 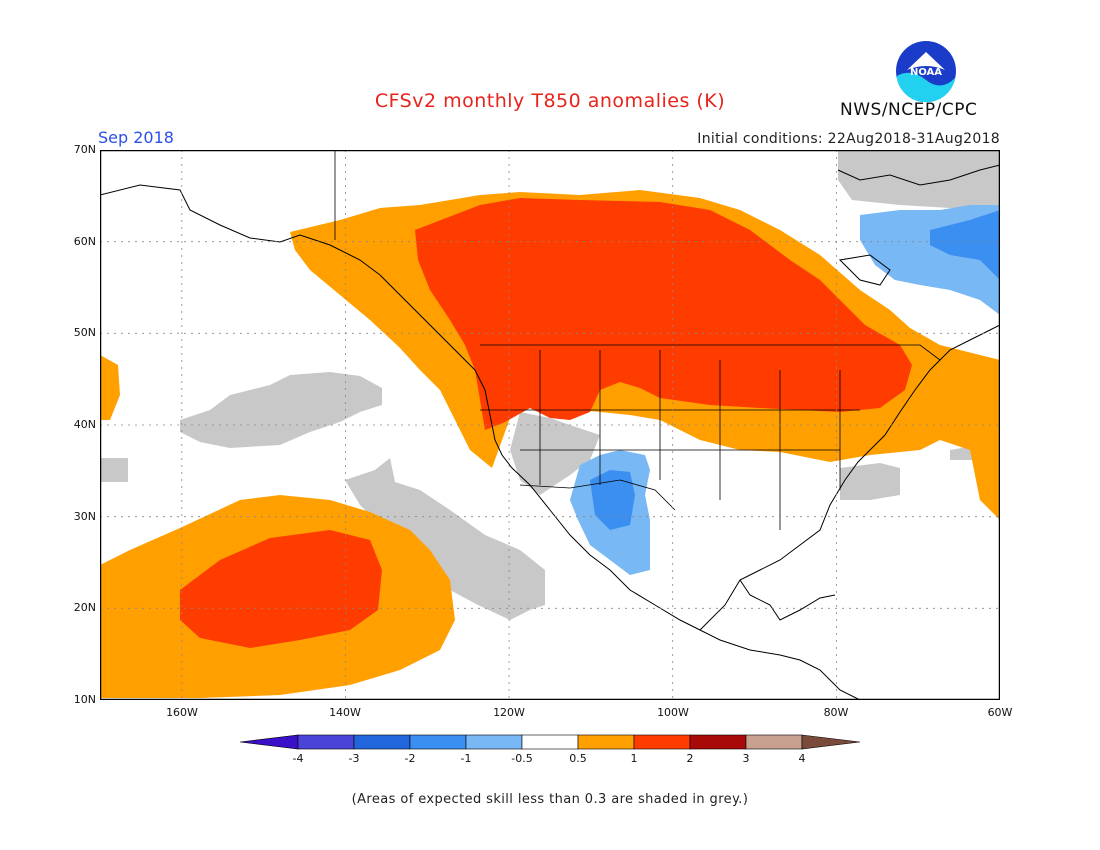 I want to click on lat-label-60n: 60N, so click(x=84, y=241).